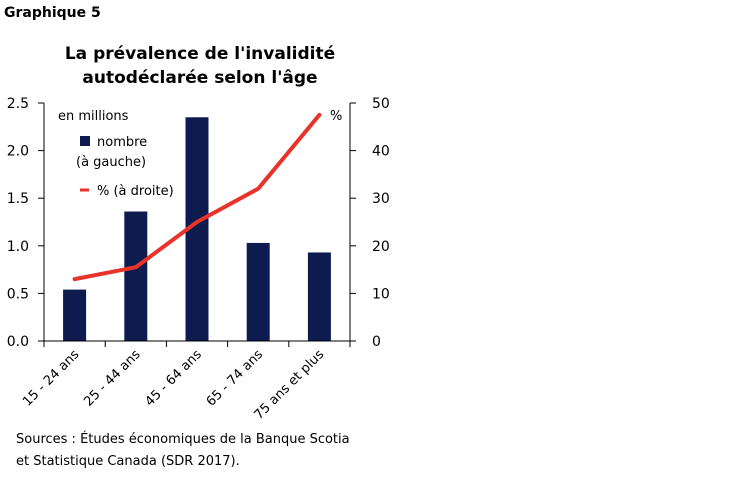 The height and width of the screenshot is (482, 750). What do you see at coordinates (200, 78) in the screenshot?
I see `chart-title-line-2: autodéclarée selon l'âge` at bounding box center [200, 78].